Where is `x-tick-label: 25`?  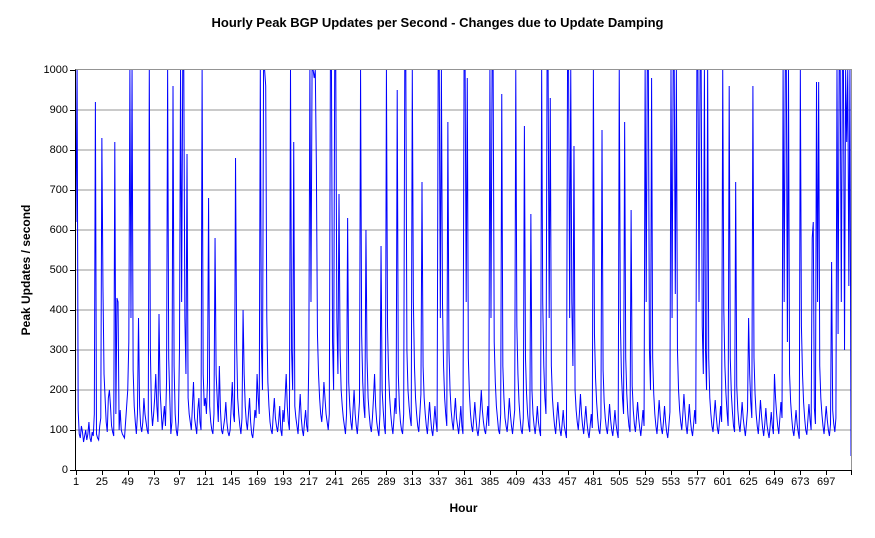 x-tick-label: 25 is located at coordinates (101, 482).